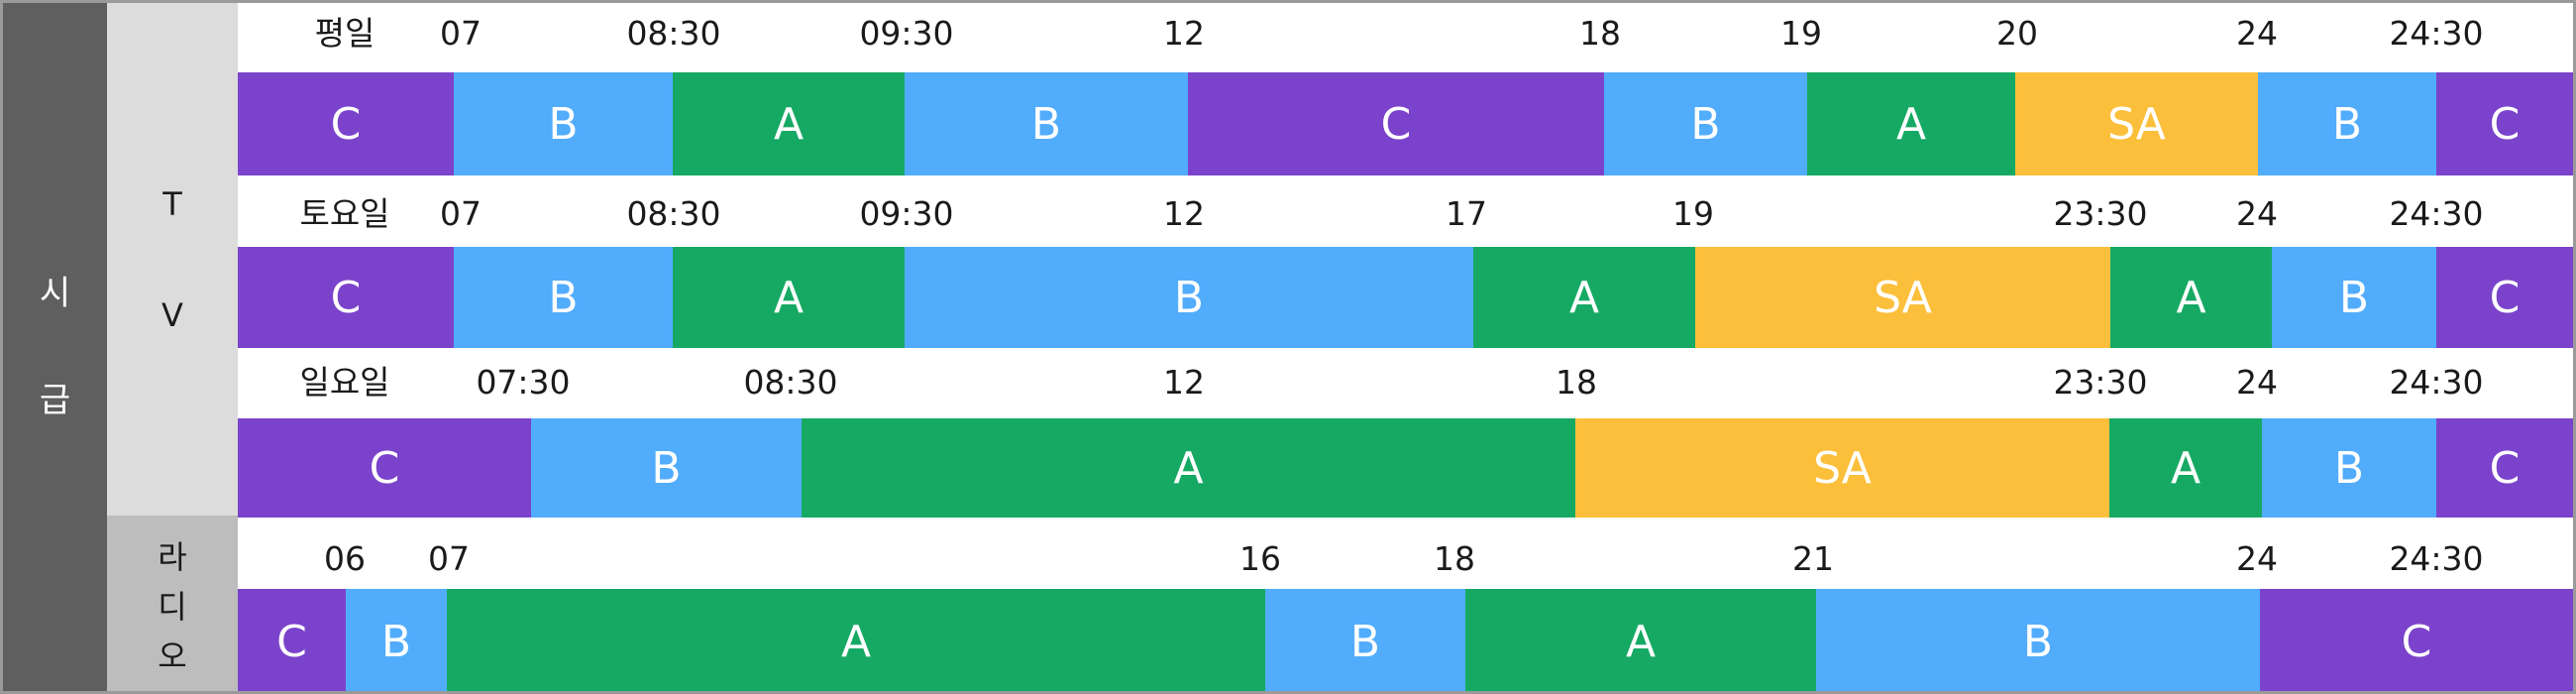  What do you see at coordinates (55, 400) in the screenshot?
I see `side-title-char: 급` at bounding box center [55, 400].